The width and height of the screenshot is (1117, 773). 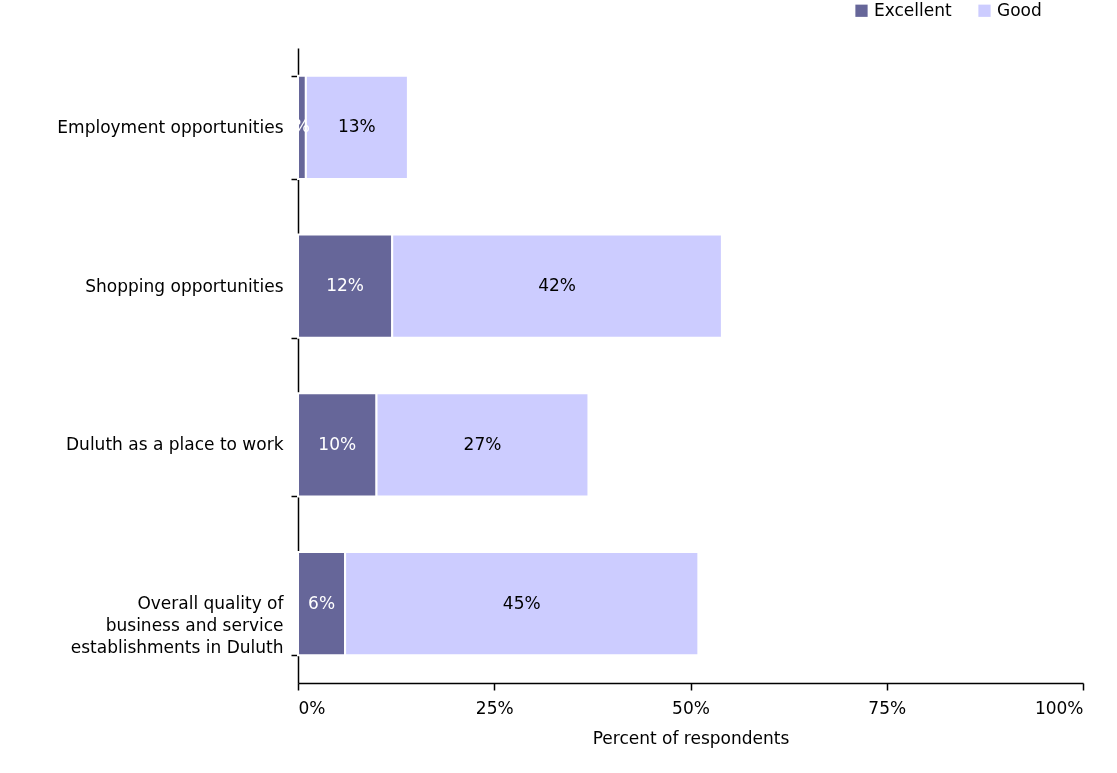 What do you see at coordinates (177, 625) in the screenshot?
I see `y-tick-label: Overall quality of business and service establishments in Duluth` at bounding box center [177, 625].